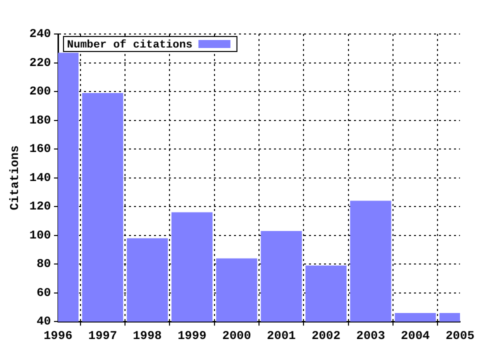  I want to click on y-tick-label: 220, so click(40, 63).